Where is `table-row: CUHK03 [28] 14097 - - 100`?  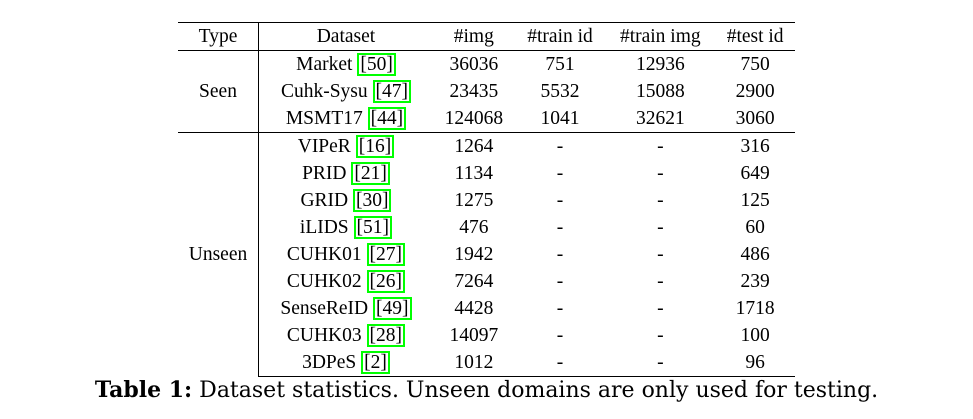
table-row: CUHK03 [28] 14097 - - 100 is located at coordinates (486, 335).